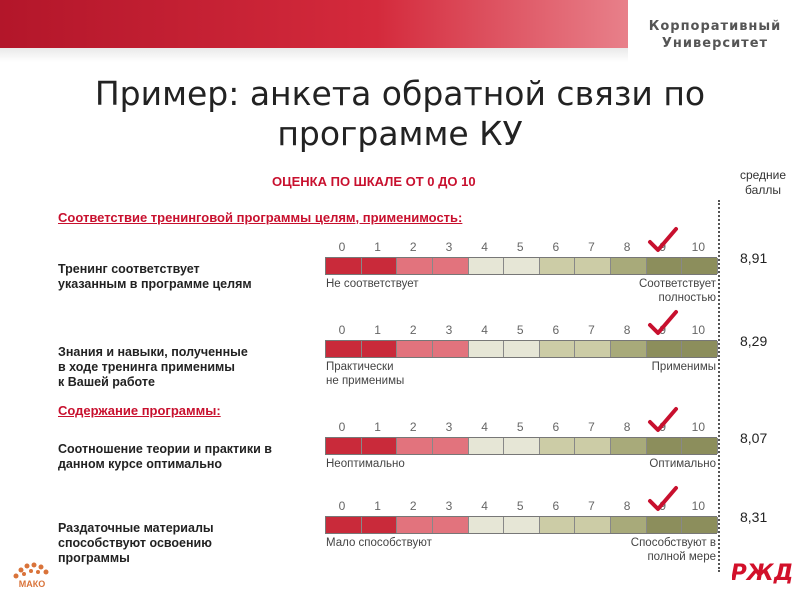 This screenshot has height=600, width=800. Describe the element at coordinates (715, 43) in the screenshot. I see `brand-line-2: Университет` at that location.